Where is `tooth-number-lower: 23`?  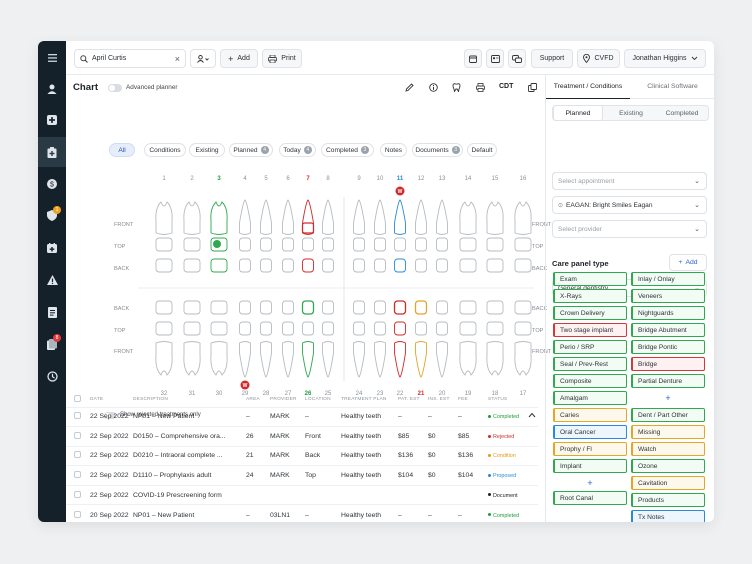
tooth-number-lower: 23 is located at coordinates (380, 394).